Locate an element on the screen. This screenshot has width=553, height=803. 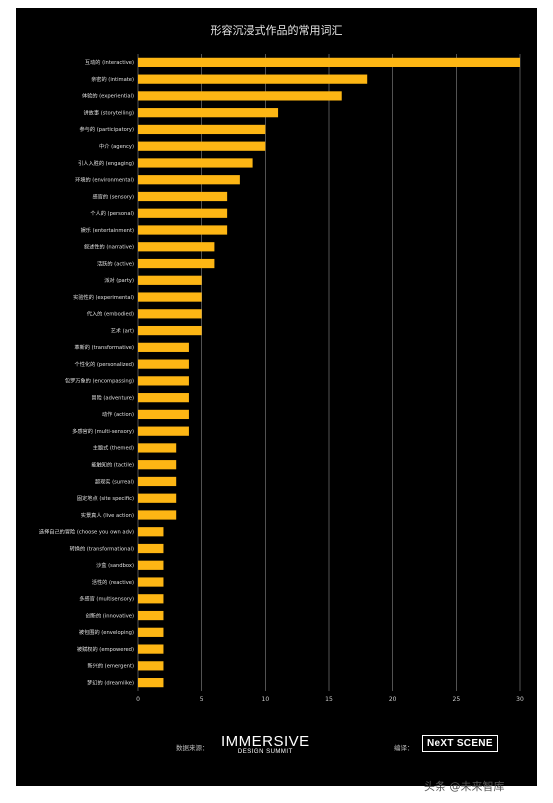
category-label: 多感官 (multisensory) is located at coordinates (106, 599).